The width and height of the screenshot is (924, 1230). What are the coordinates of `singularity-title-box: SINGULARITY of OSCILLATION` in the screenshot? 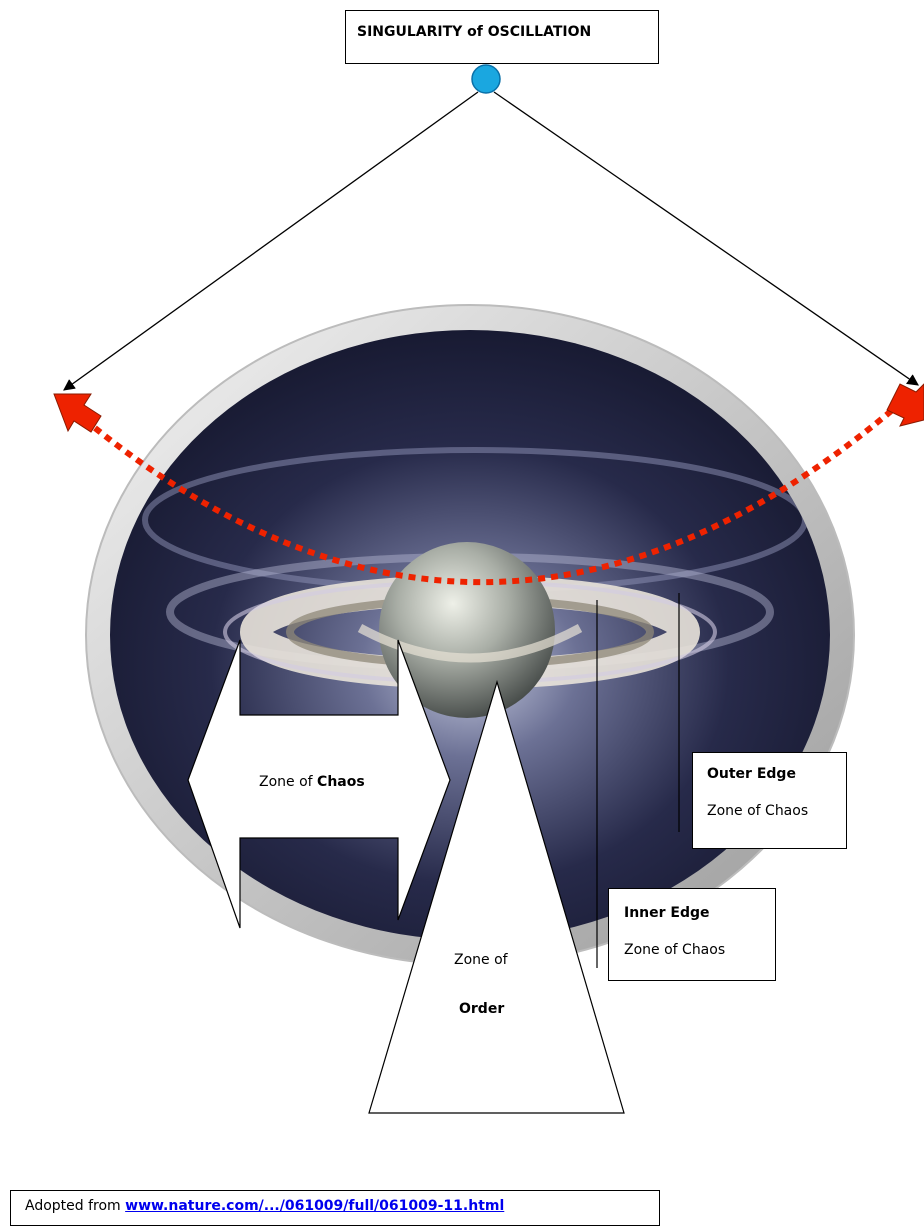 It's located at (502, 37).